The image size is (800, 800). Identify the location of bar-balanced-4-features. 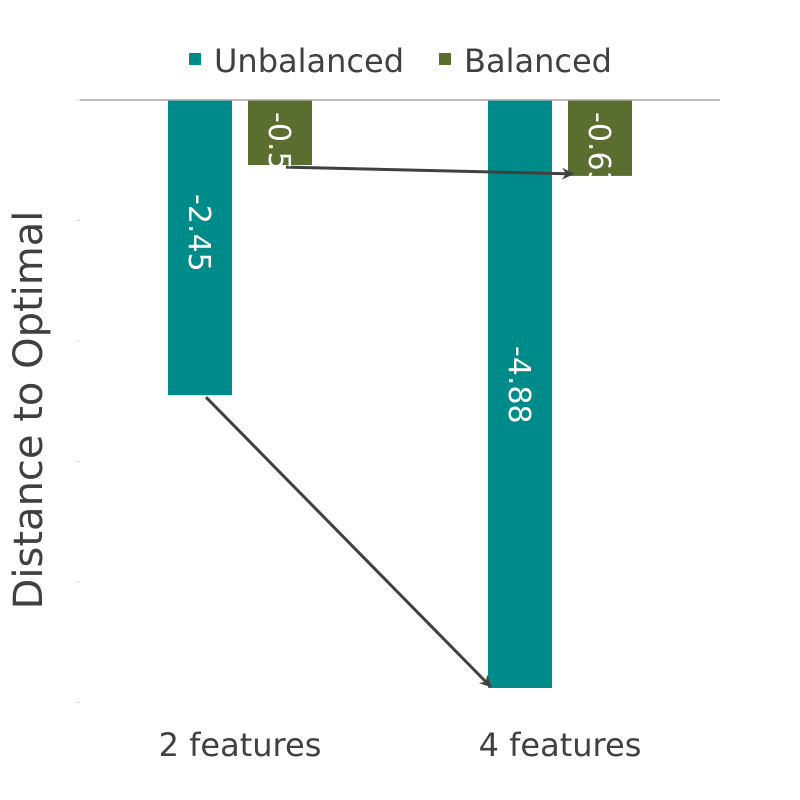
(600, 138).